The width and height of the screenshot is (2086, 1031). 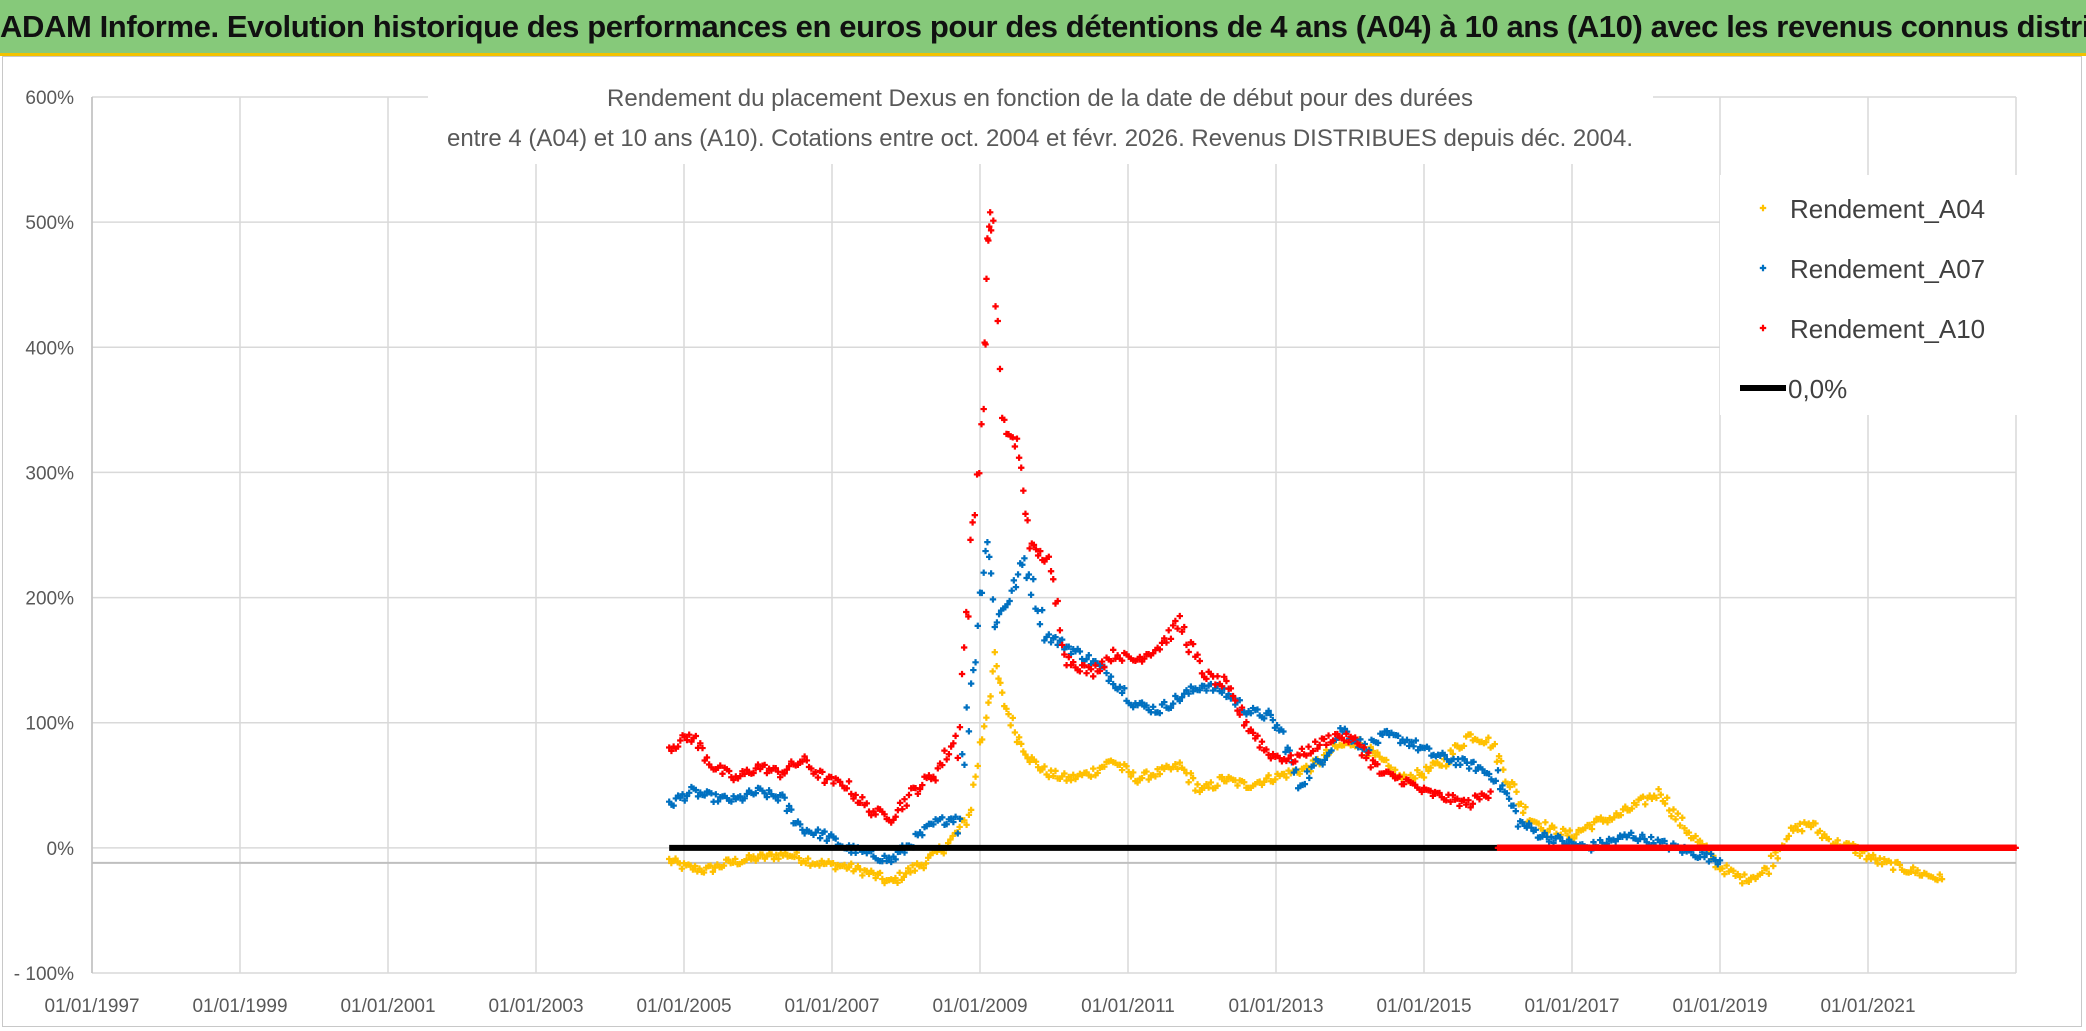 I want to click on legend-label: Rendement_A07, so click(x=1887, y=269).